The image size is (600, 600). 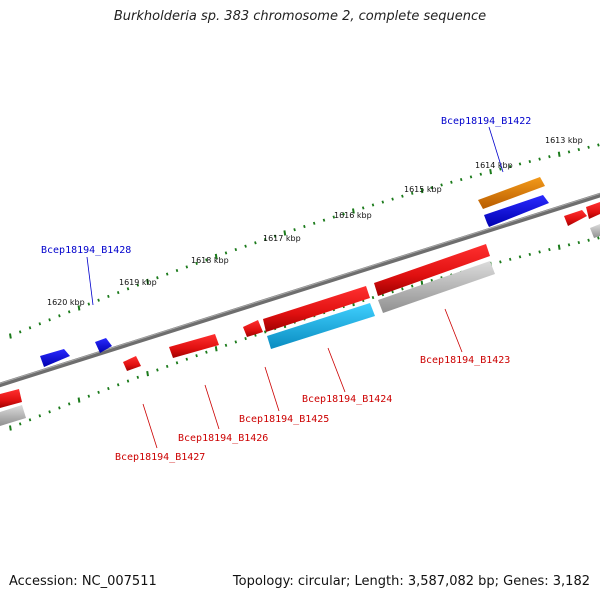 I want to click on kbp-label-1620: 1620 kbp, so click(x=66, y=302).